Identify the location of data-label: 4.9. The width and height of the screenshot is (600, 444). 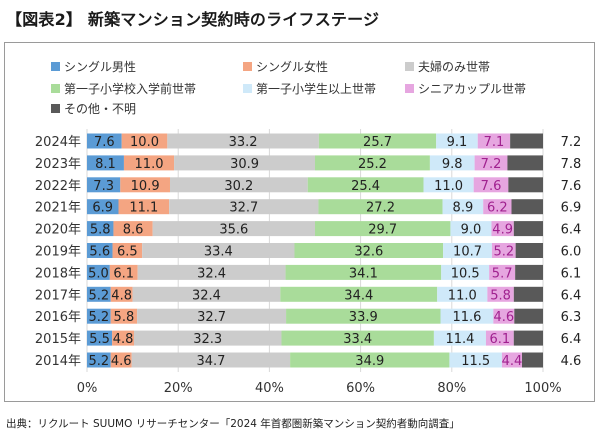
(502, 230).